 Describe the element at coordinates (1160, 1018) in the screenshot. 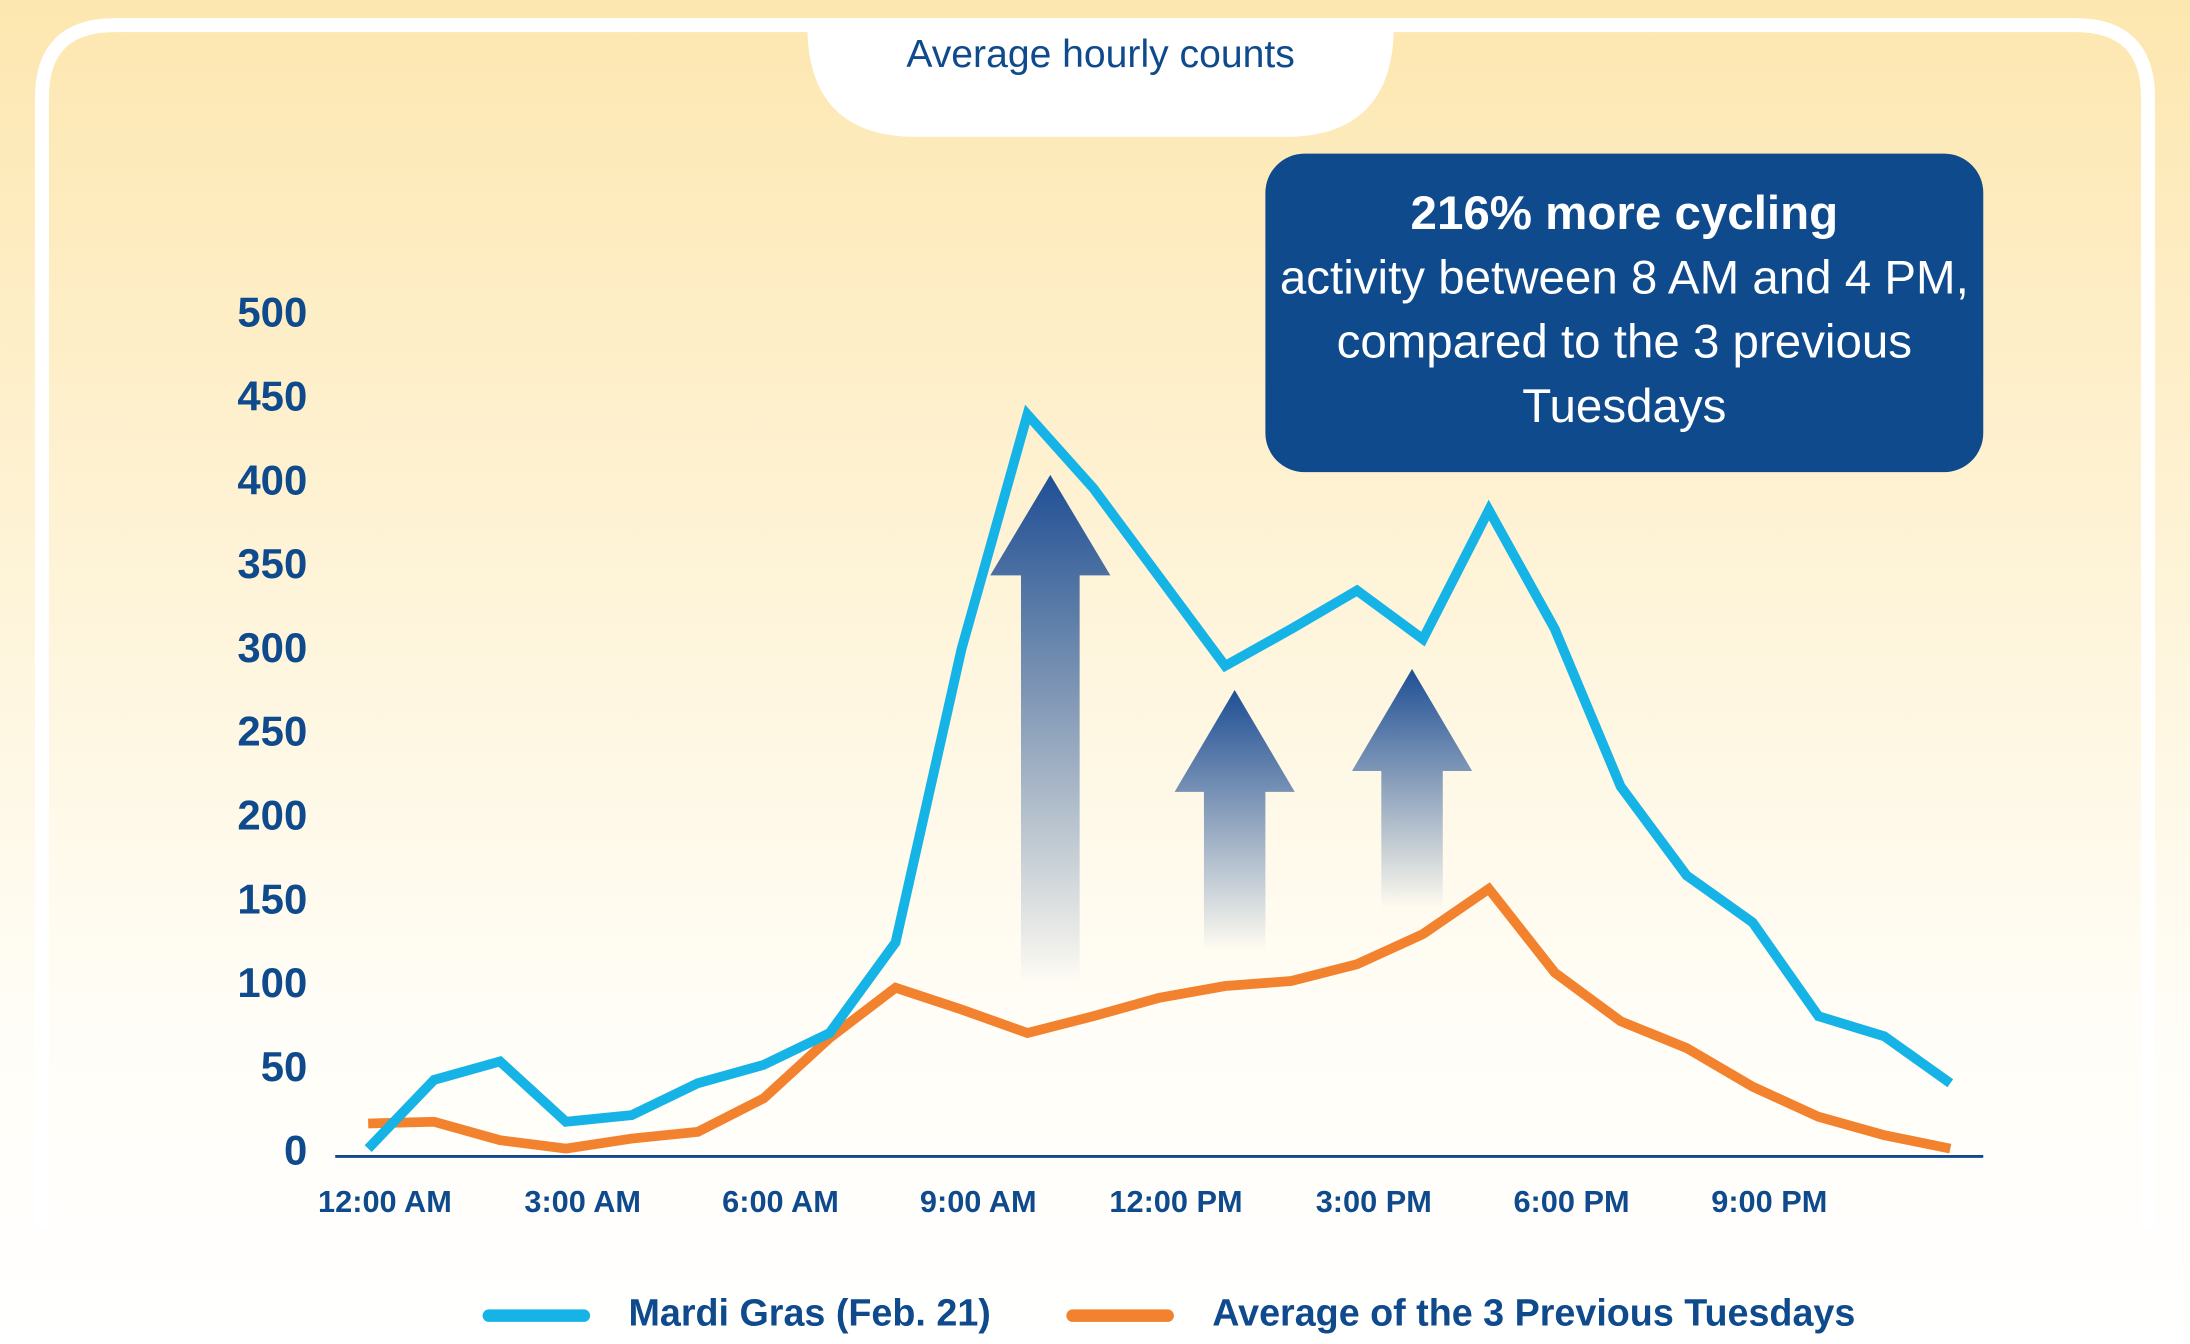

I see `series-line` at that location.